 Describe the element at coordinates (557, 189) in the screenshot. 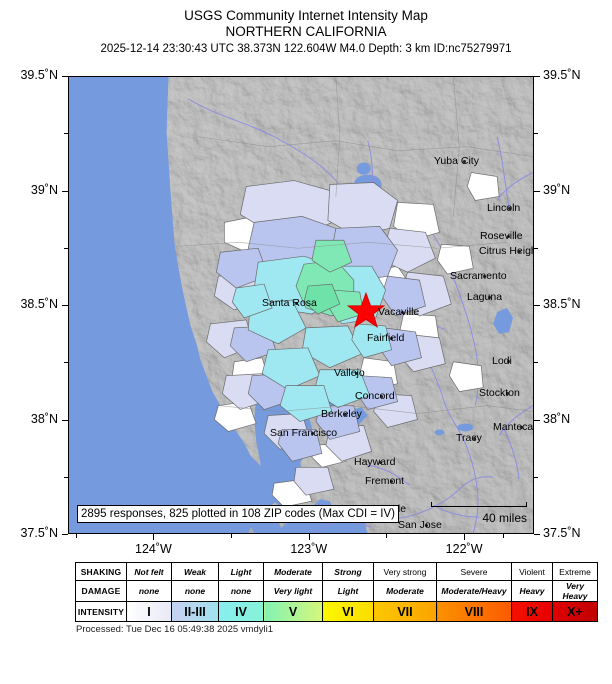

I see `lat-label-right: 39˚N` at that location.